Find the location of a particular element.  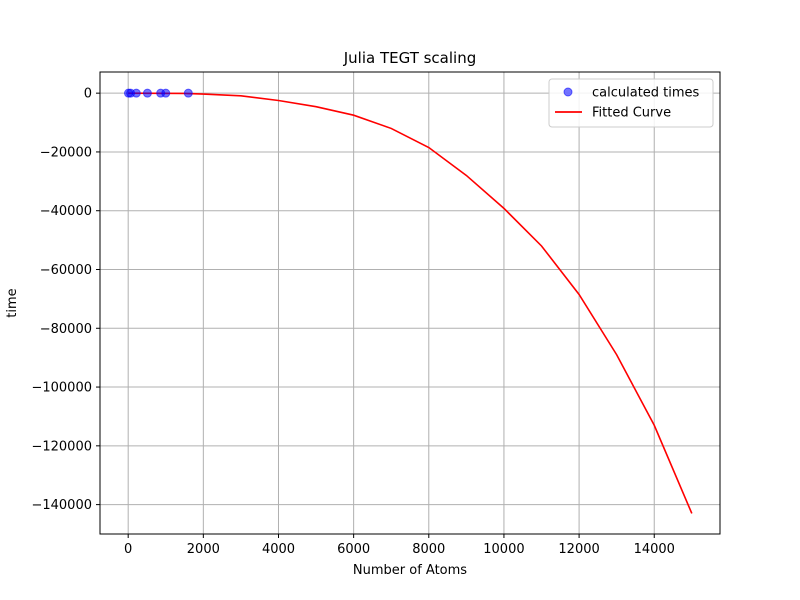

x-tick-label: 4000 is located at coordinates (278, 549).